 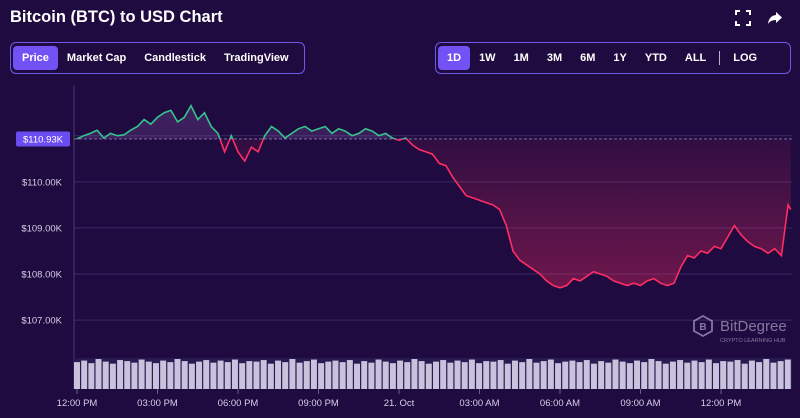 What do you see at coordinates (487, 58) in the screenshot?
I see `range-tab-1w: 1W` at bounding box center [487, 58].